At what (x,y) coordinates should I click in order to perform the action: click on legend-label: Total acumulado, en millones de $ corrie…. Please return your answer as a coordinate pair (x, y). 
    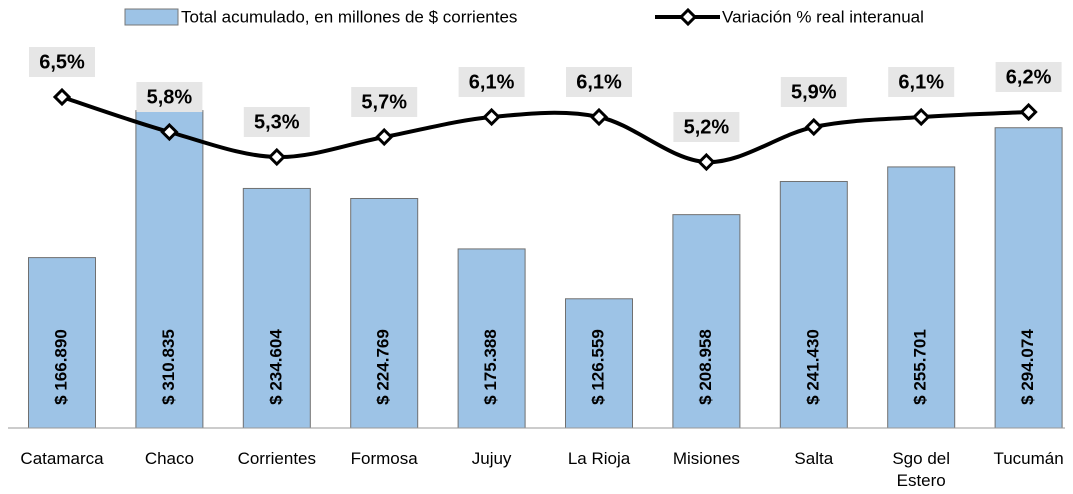
    Looking at the image, I should click on (349, 16).